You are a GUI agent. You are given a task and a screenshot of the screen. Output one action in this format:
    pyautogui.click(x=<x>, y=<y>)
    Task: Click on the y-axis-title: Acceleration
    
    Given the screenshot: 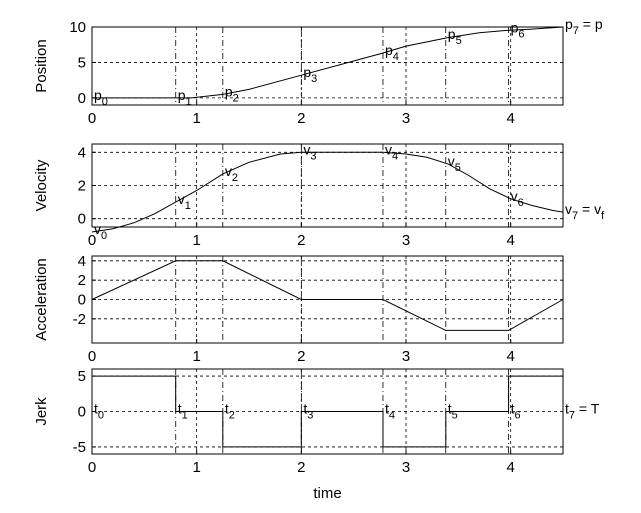 What is the action you would take?
    pyautogui.click(x=41, y=299)
    